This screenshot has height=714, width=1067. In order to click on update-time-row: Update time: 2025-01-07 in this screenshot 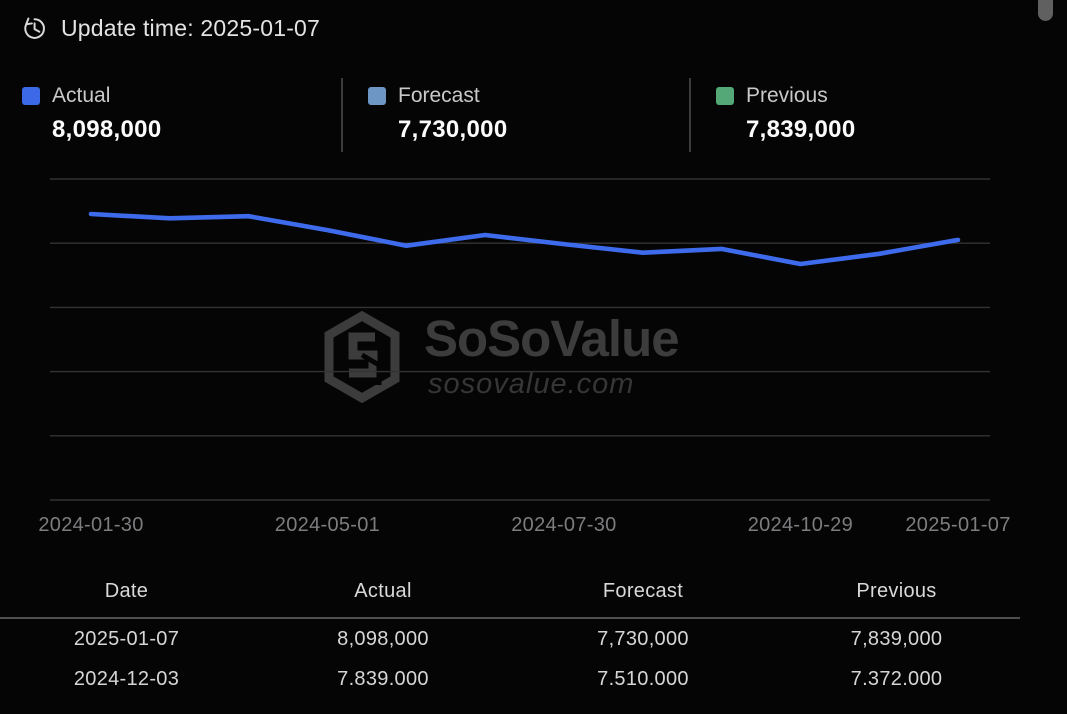, I will do `click(170, 28)`.